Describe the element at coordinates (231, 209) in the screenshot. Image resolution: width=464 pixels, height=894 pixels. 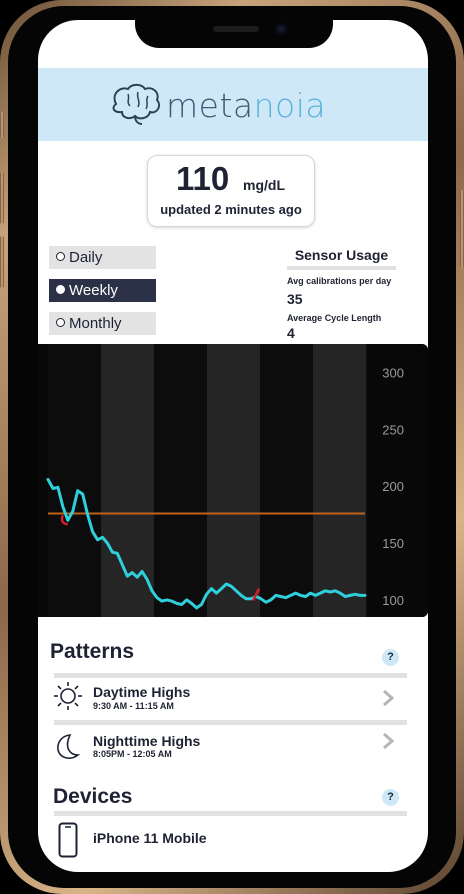
I see `glucose-updated: updated 2 minutes ago` at that location.